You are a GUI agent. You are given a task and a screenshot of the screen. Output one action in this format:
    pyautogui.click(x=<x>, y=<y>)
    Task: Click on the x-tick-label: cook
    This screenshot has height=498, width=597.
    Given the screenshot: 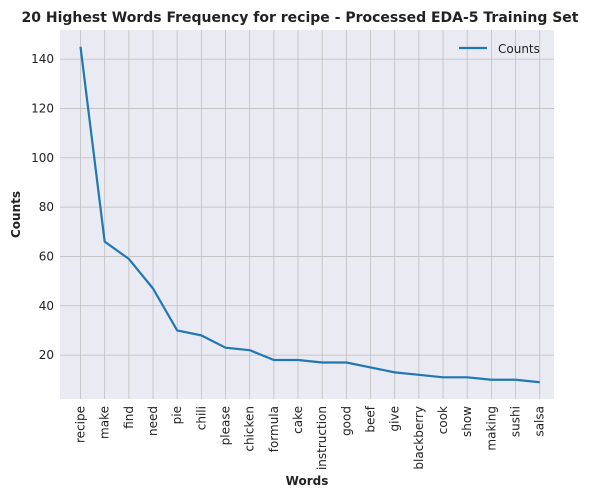 What is the action you would take?
    pyautogui.click(x=443, y=420)
    